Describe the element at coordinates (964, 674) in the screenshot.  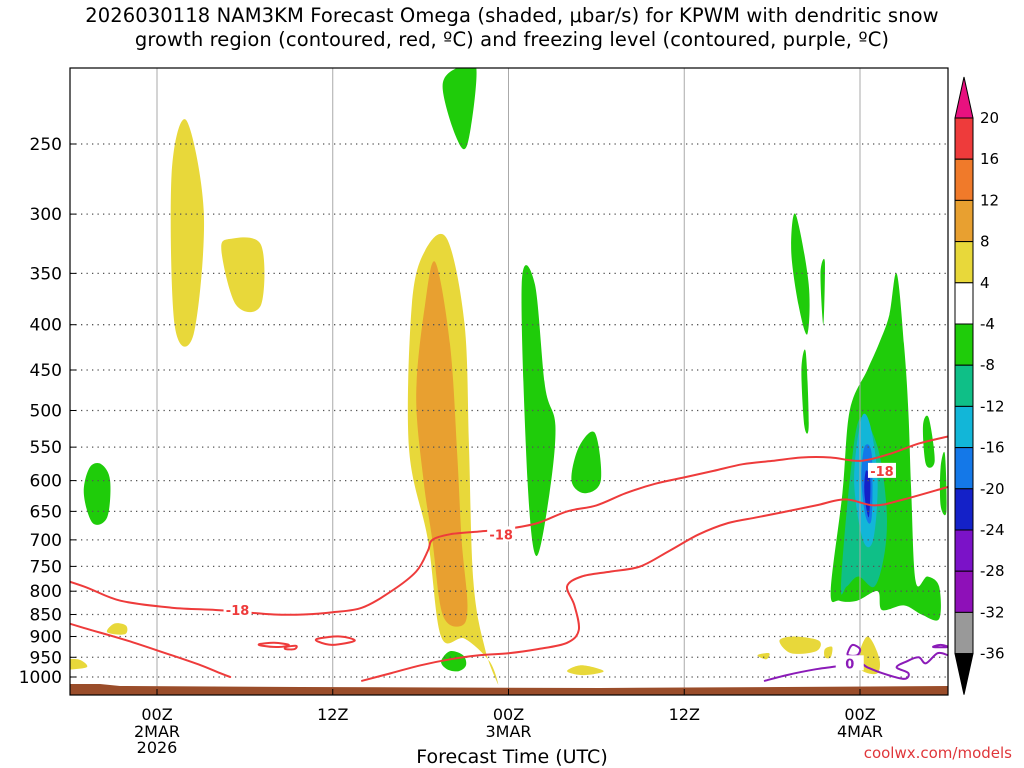
I see `colorbar-min-triangle` at that location.